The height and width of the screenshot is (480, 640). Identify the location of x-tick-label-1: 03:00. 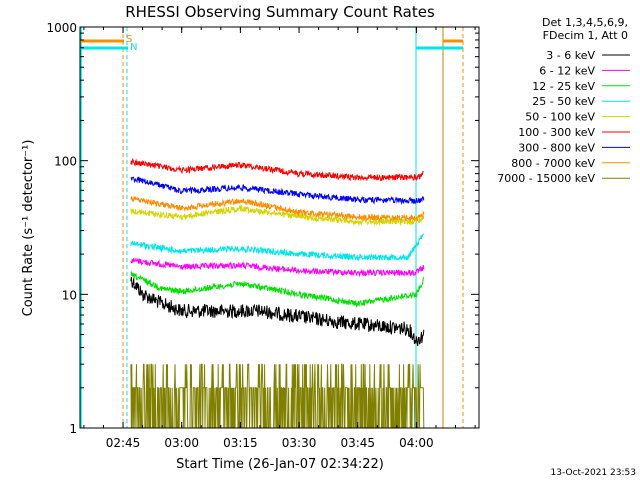
(181, 443).